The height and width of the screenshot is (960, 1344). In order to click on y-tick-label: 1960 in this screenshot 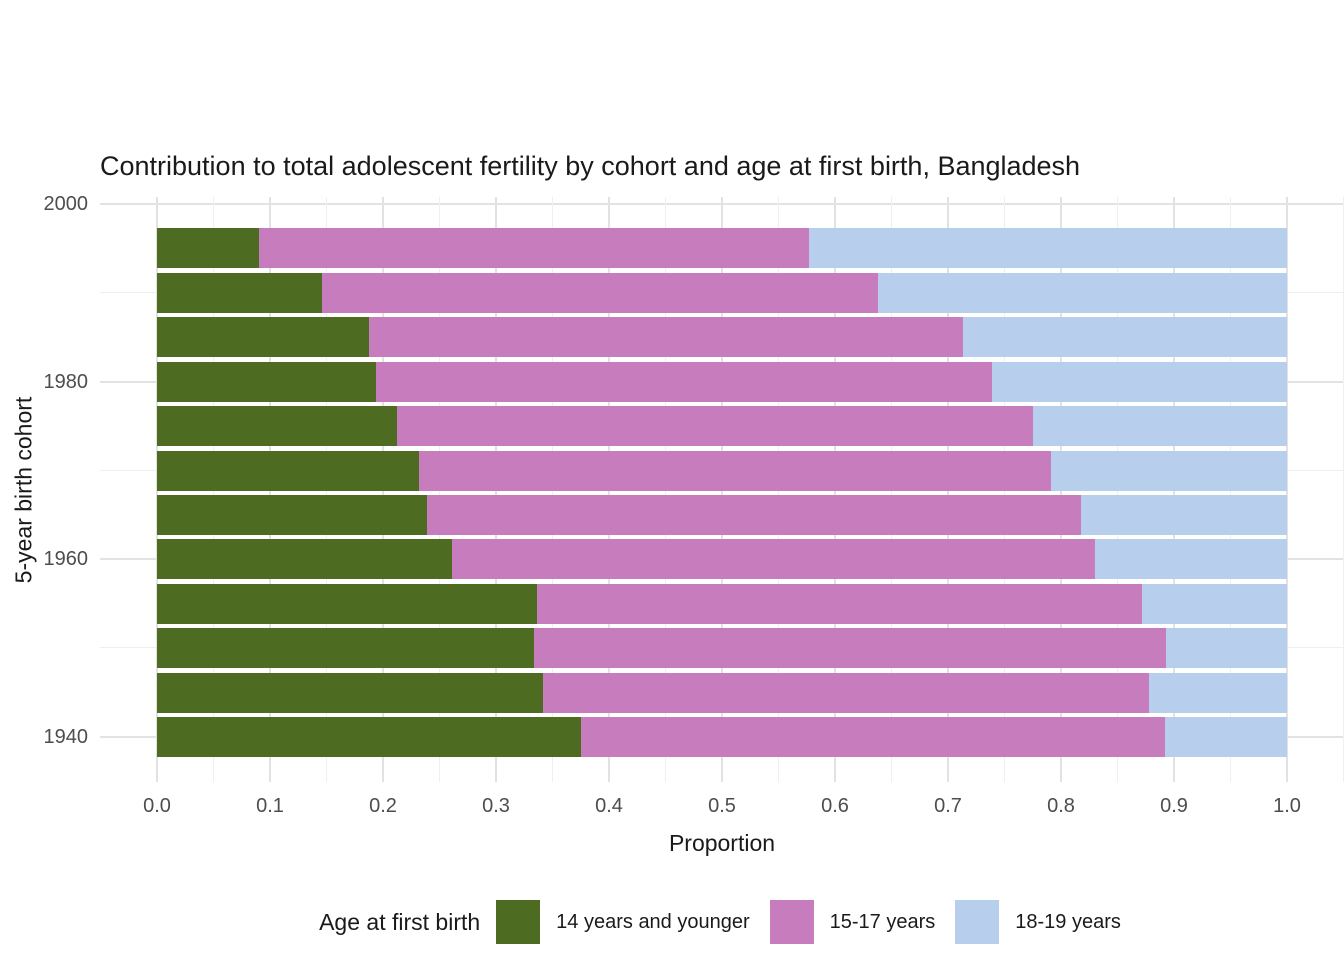, I will do `click(66, 559)`.